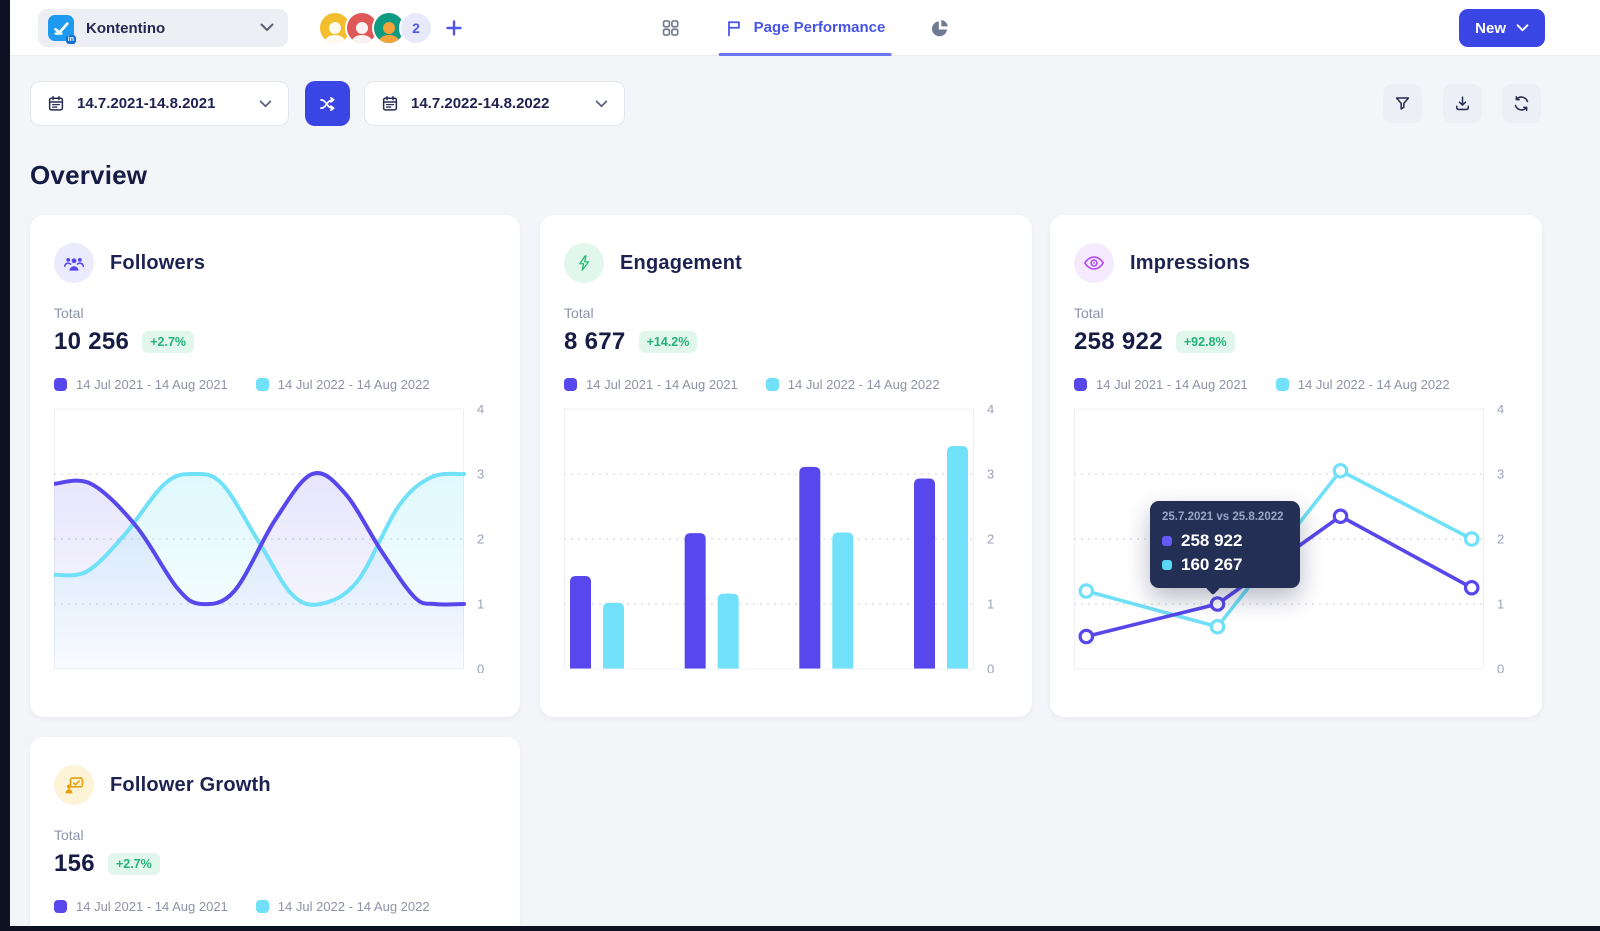 The height and width of the screenshot is (931, 1600). I want to click on workspace-selector: in Kontentino, so click(163, 28).